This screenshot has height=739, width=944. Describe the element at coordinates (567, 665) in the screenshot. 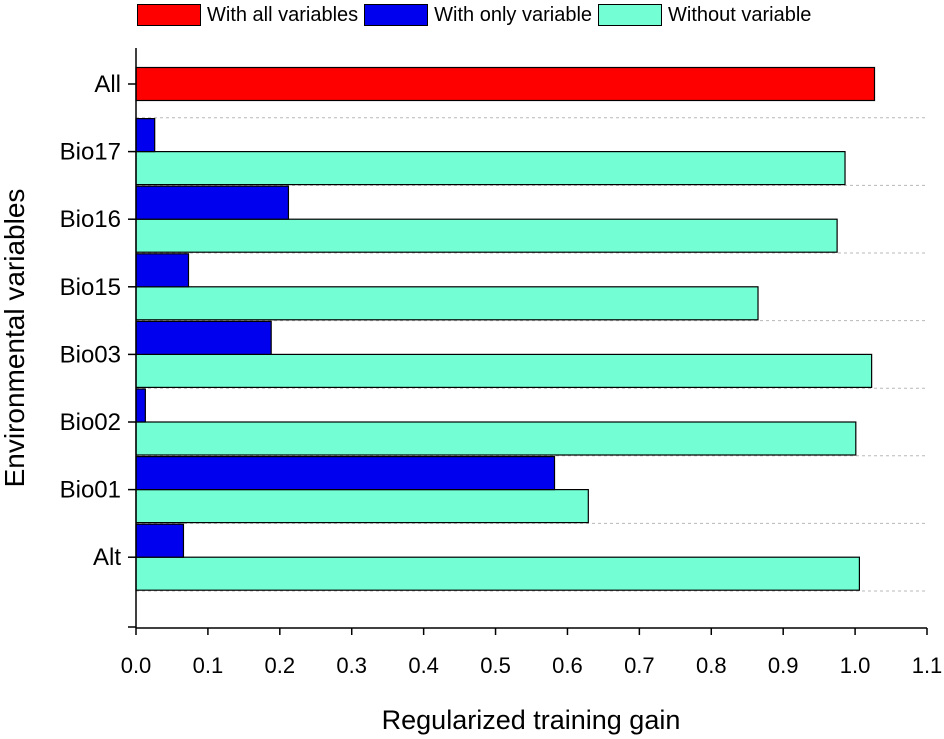

I see `x-tick-label: 0.6` at that location.